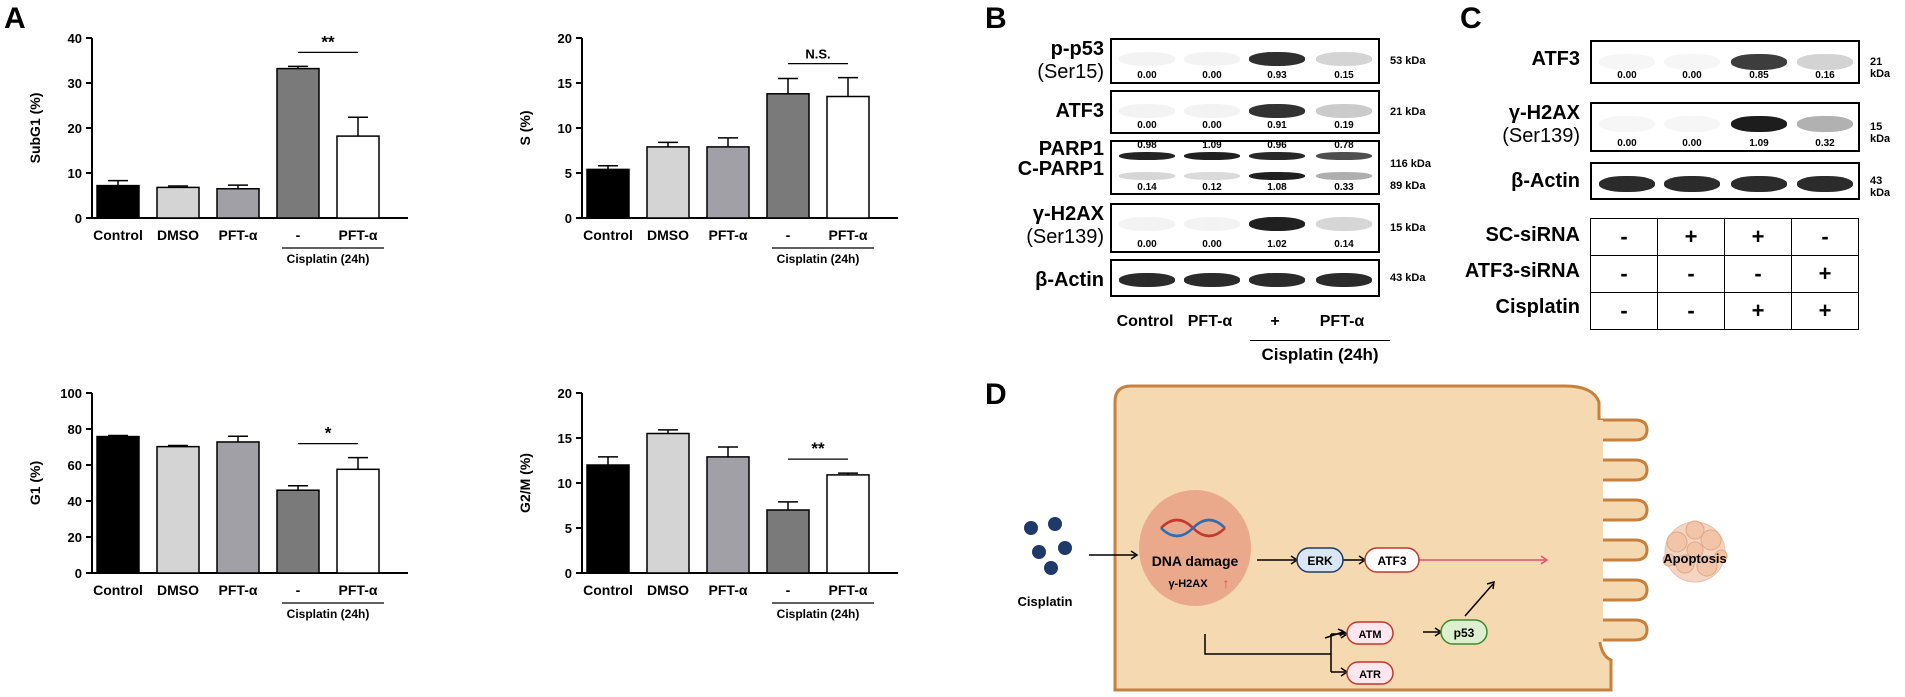 Image resolution: width=1905 pixels, height=697 pixels. Describe the element at coordinates (1391, 561) in the screenshot. I see `atf3-label: ATF3` at that location.